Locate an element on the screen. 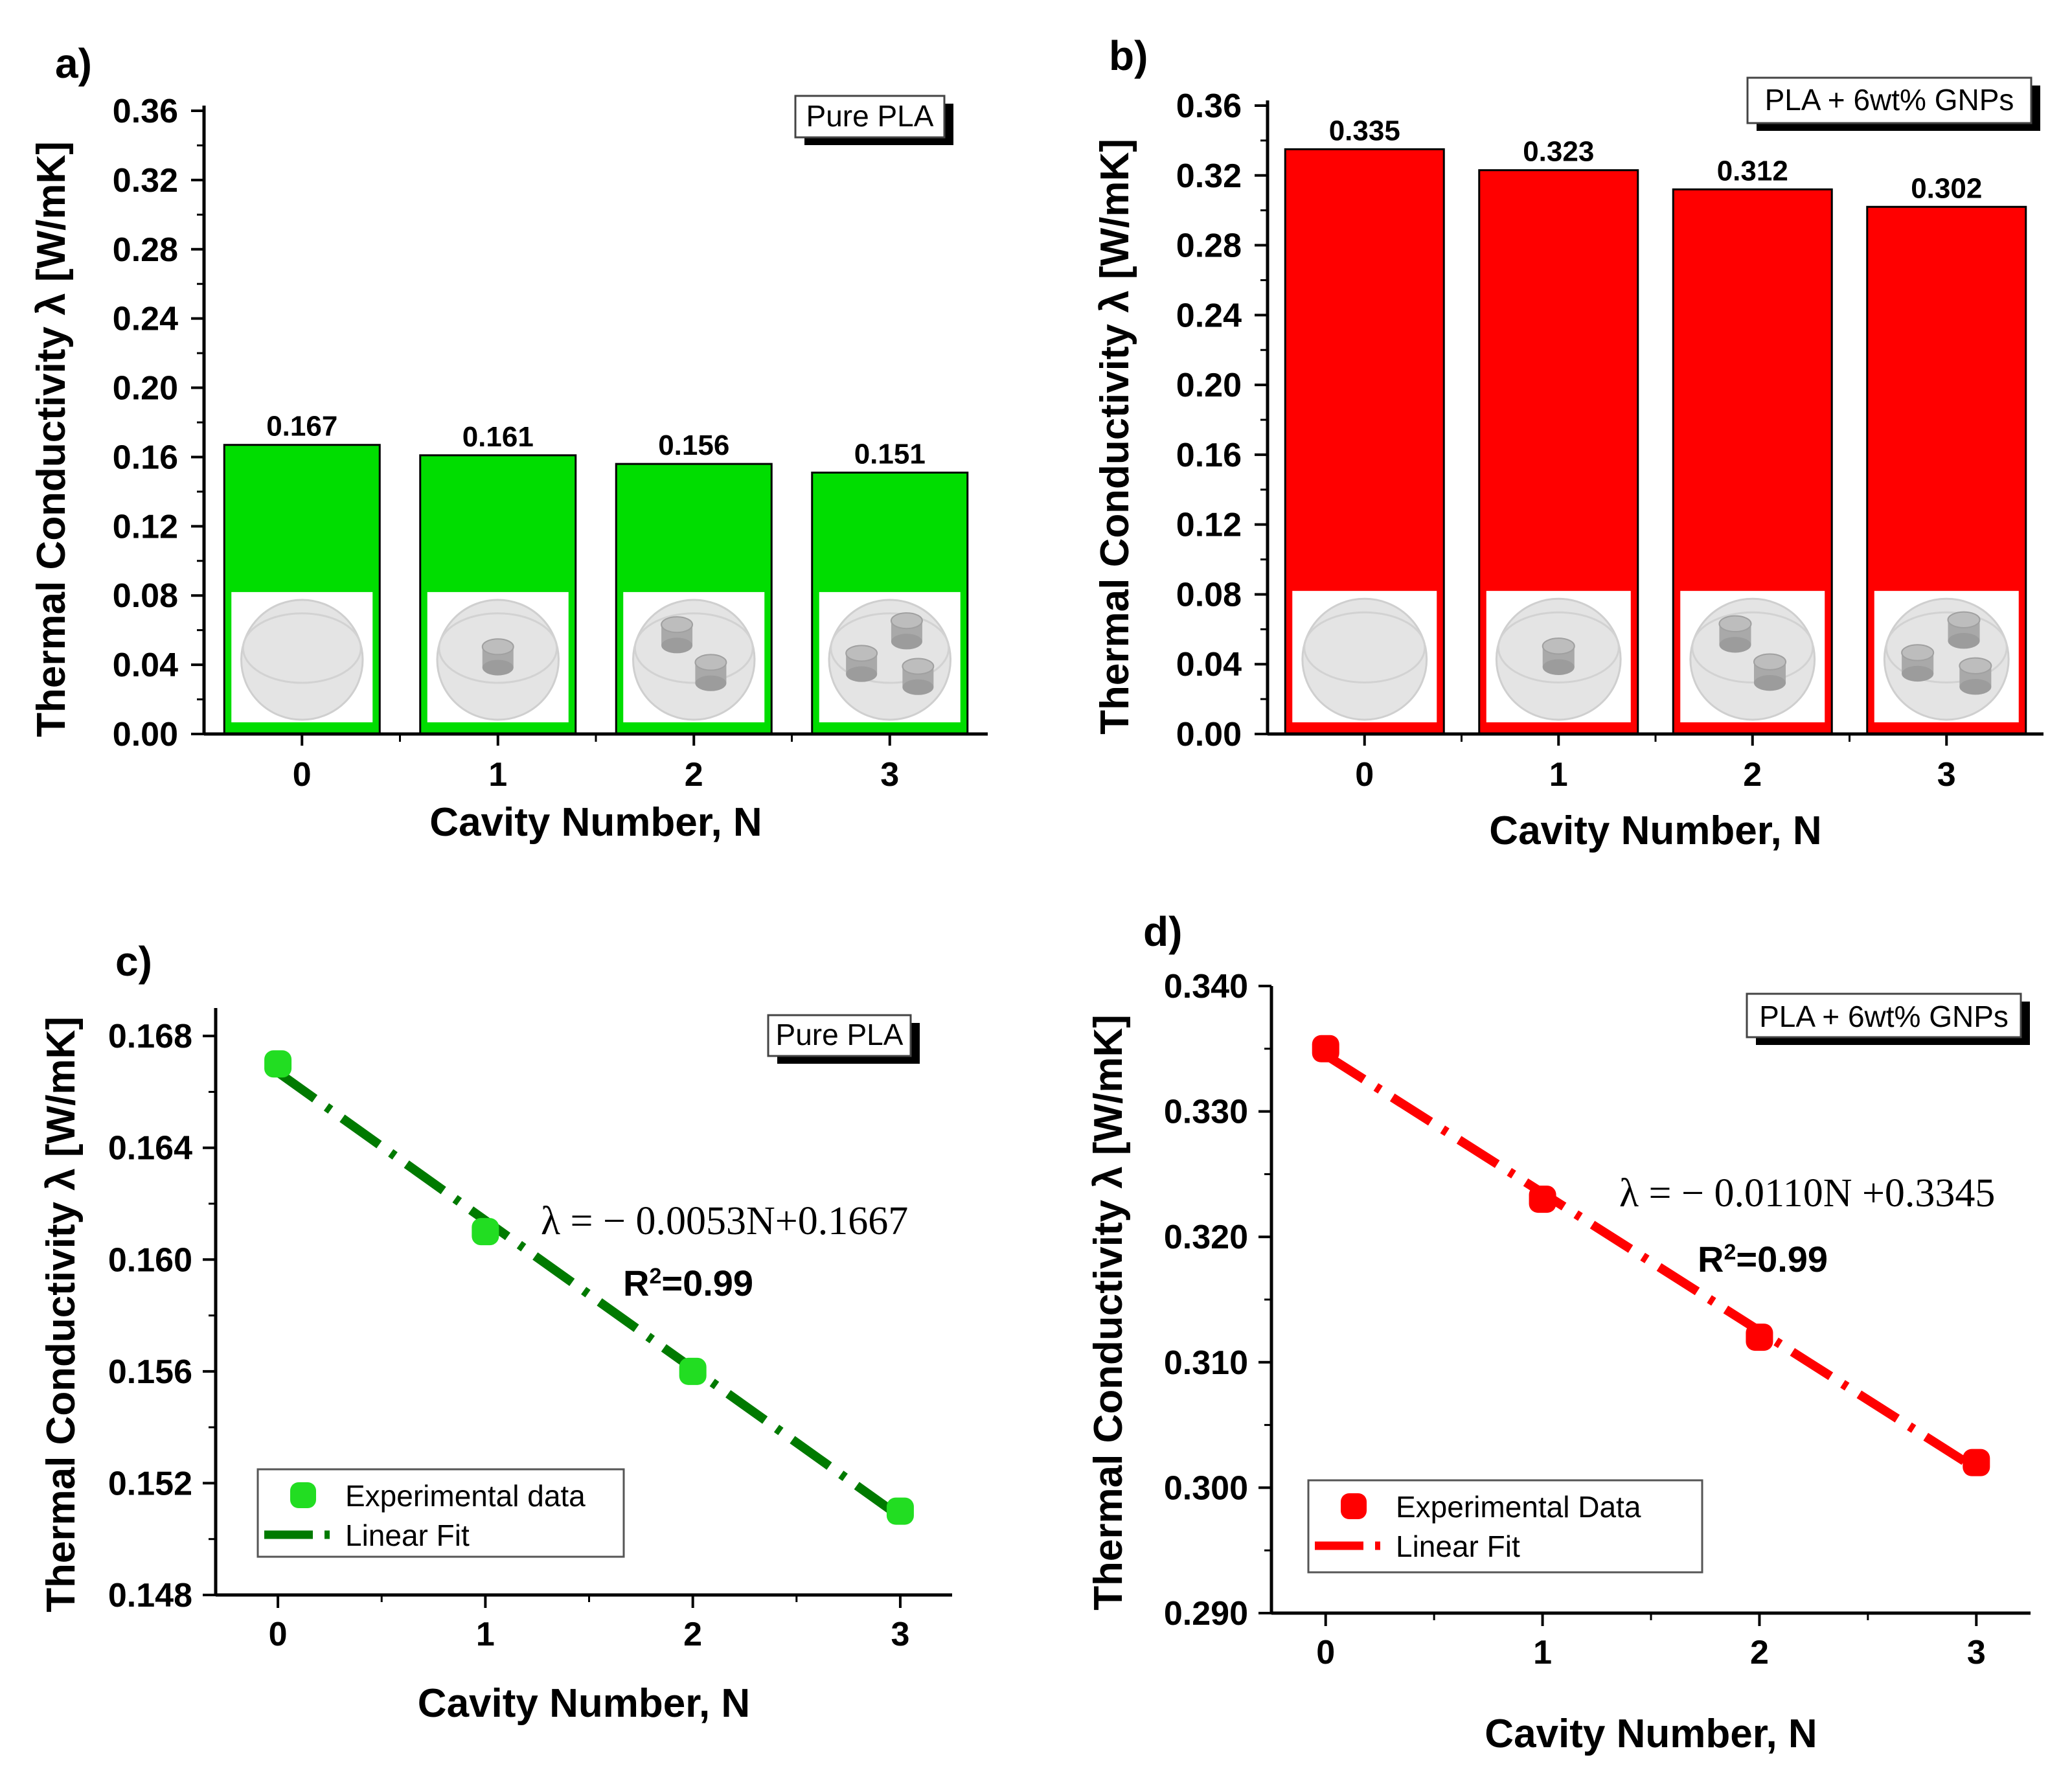 This screenshot has height=1766, width=2072. panel-c-xtick-label-0: 0 is located at coordinates (278, 1634).